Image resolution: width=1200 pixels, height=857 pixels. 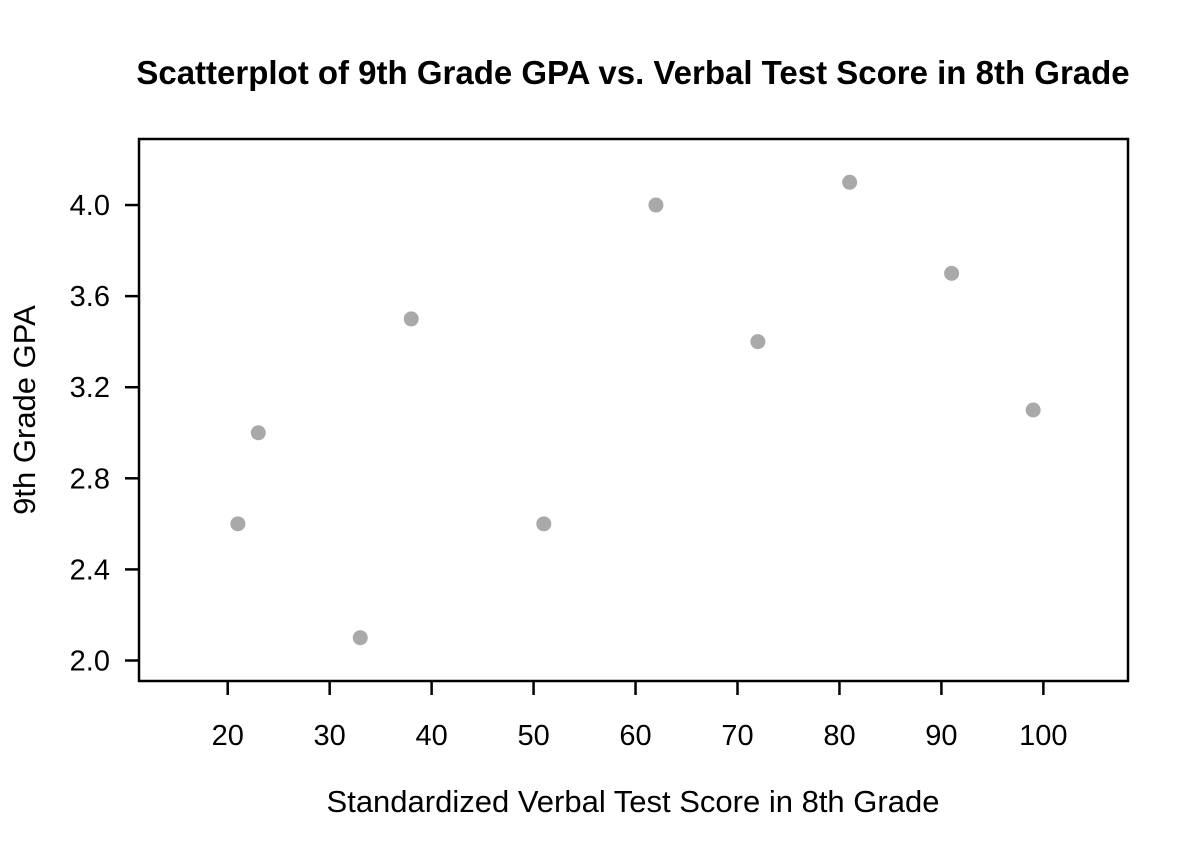 I want to click on x-tick-label: 70, so click(x=737, y=736).